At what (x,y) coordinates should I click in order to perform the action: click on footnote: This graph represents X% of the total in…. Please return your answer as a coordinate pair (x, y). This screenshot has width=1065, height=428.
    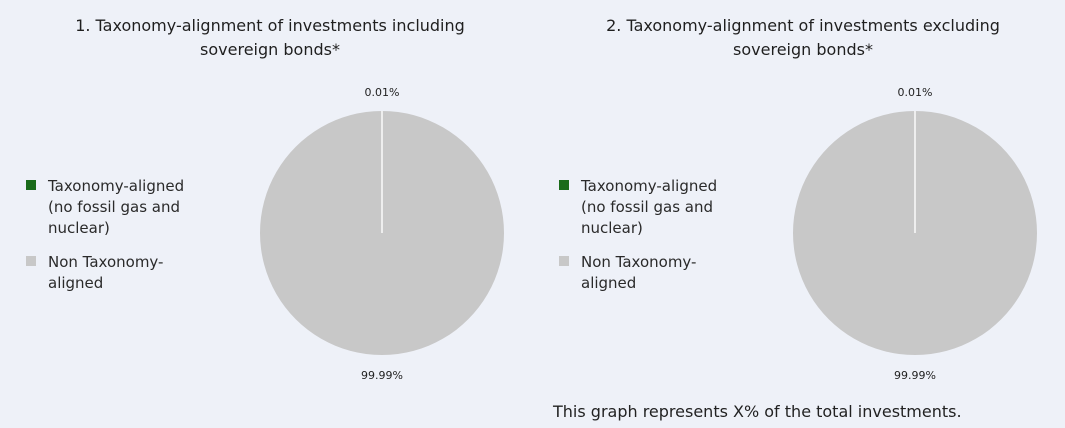
    Looking at the image, I should click on (757, 411).